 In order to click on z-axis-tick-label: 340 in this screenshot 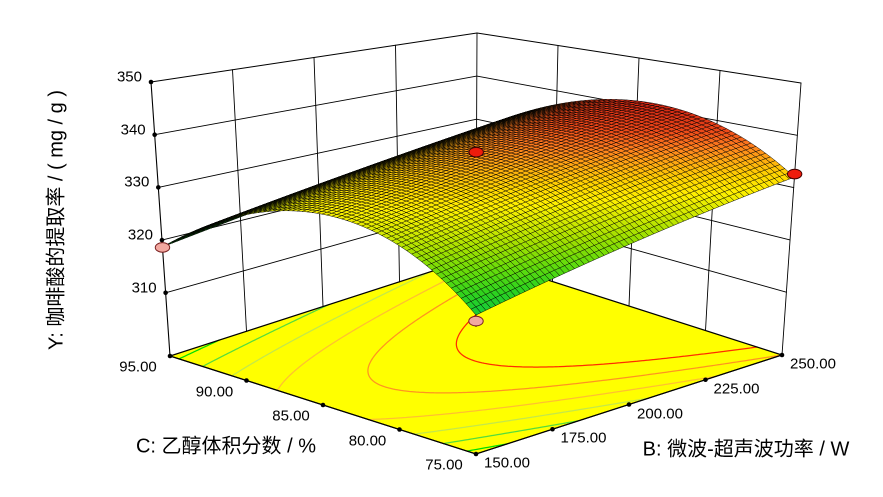, I will do `click(133, 130)`.